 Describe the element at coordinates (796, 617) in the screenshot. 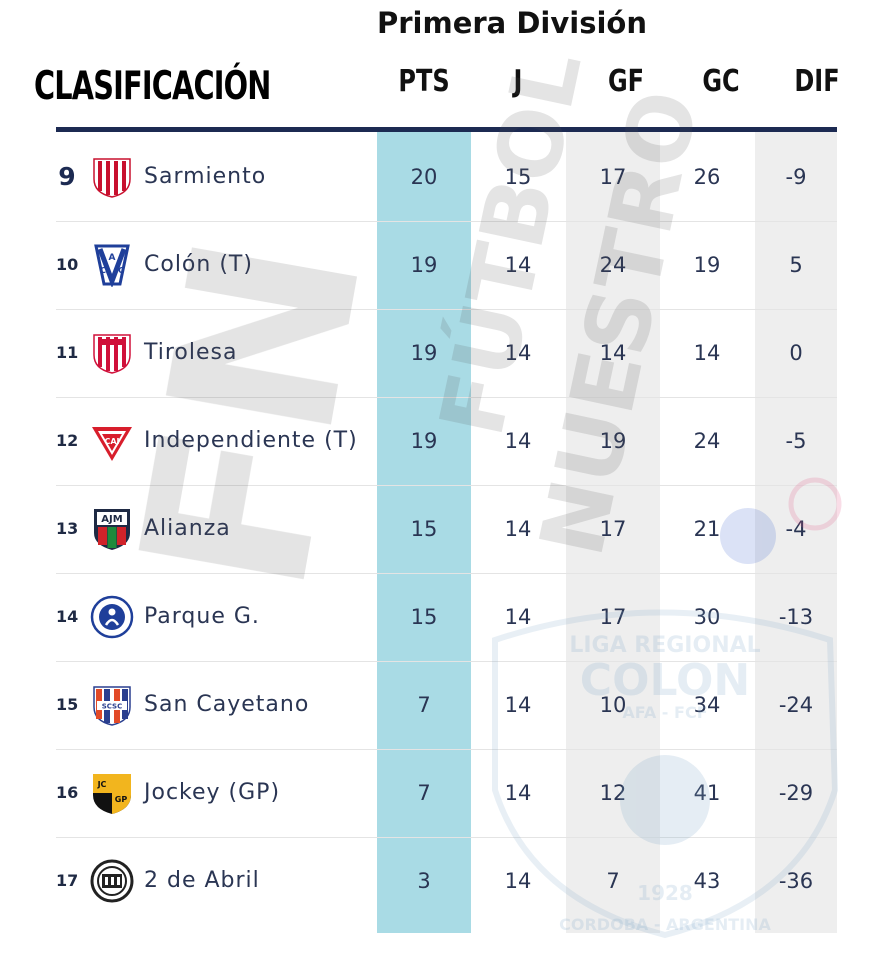

I see `goal-difference: -13` at that location.